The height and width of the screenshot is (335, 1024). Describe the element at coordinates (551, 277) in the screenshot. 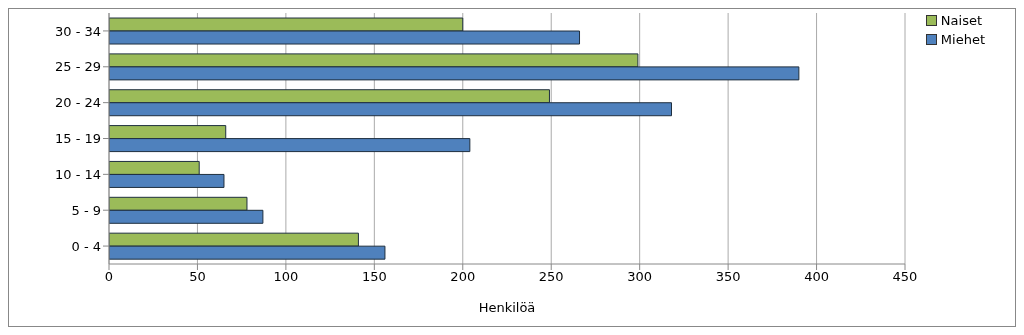

I see `x-tick-label: 250` at that location.